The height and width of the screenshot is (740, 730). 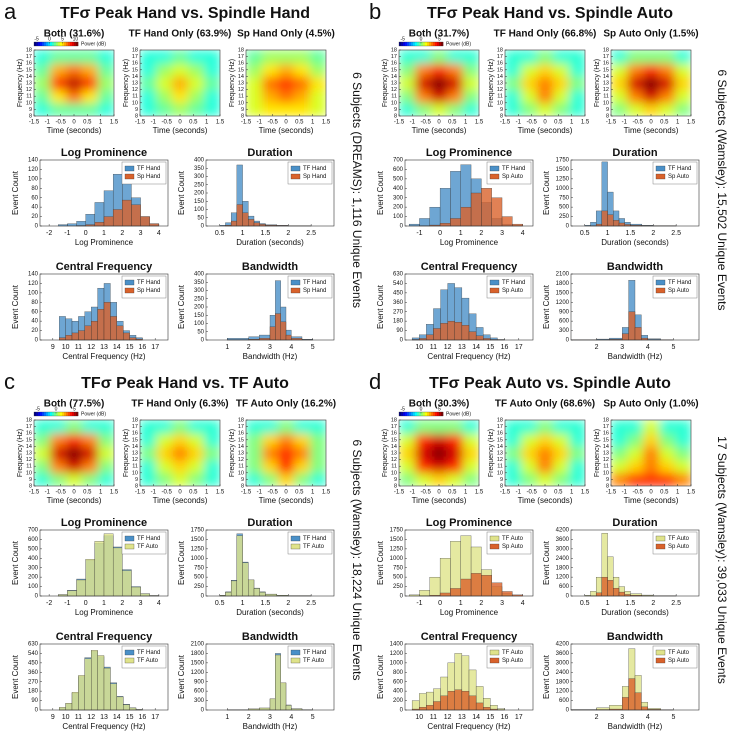 I want to click on panel-title: TFσ Peak Hand vs. TF Auto, so click(x=185, y=383).